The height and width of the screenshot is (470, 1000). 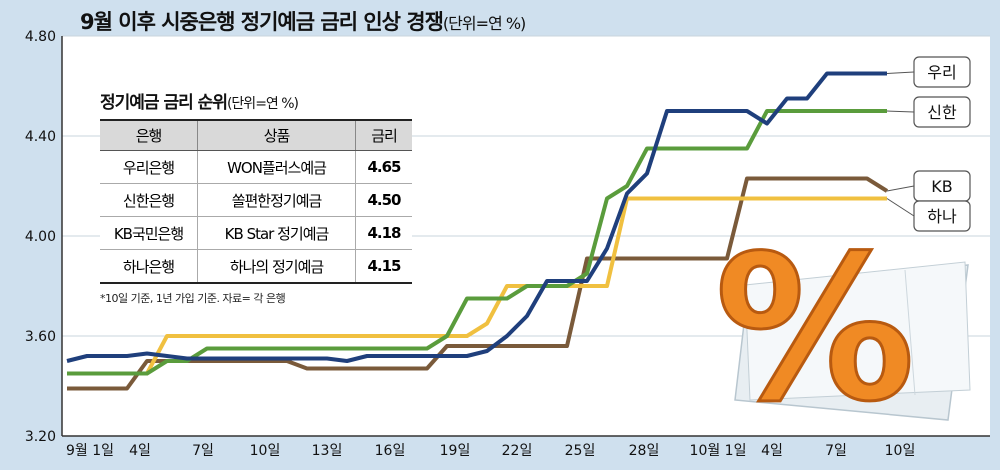 I want to click on x-tick-label: 19일, so click(x=455, y=451).